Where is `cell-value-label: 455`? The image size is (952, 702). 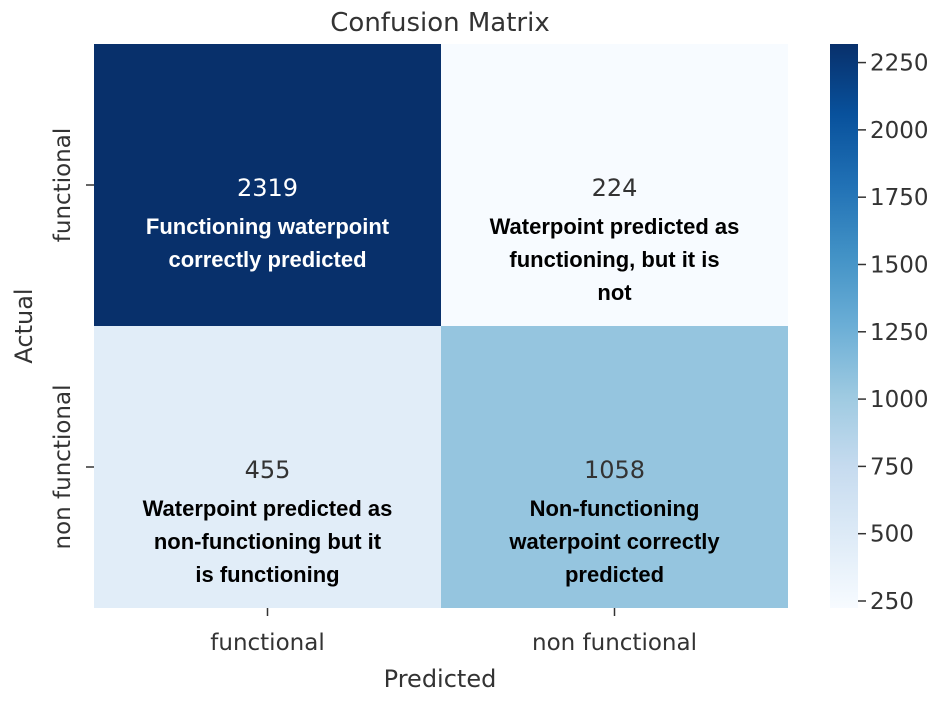 cell-value-label: 455 is located at coordinates (268, 470).